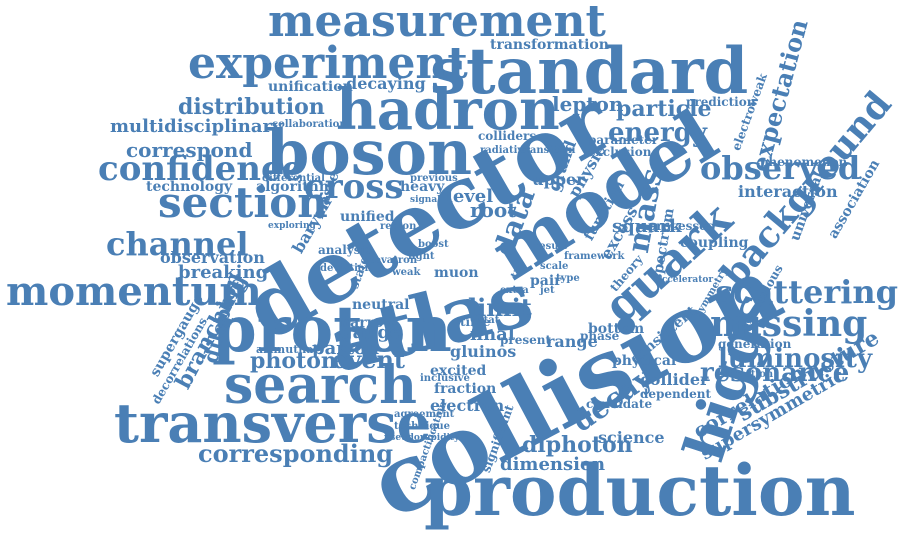  Describe the element at coordinates (310, 87) in the screenshot. I see `word-unification: unification` at that location.